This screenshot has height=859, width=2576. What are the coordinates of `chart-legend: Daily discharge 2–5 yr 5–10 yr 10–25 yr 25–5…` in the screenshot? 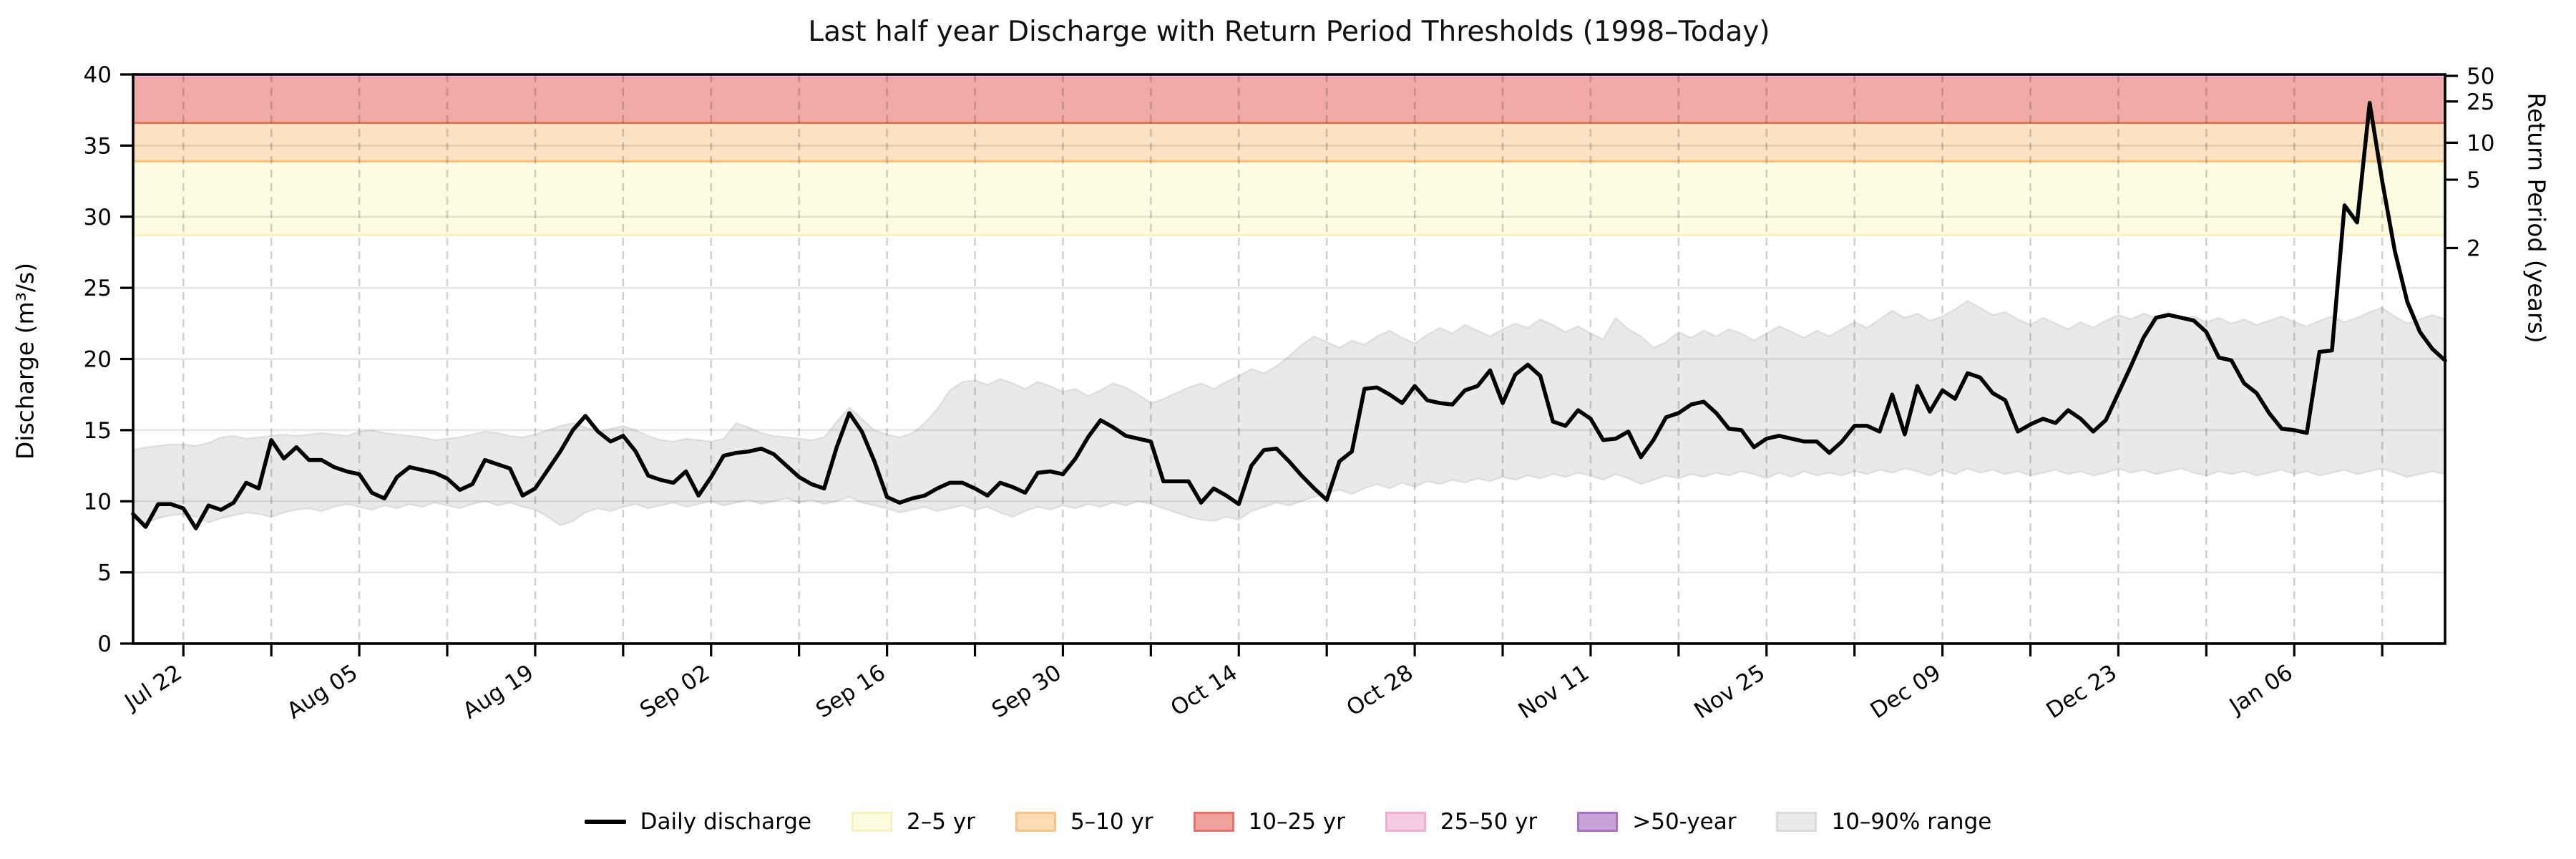 It's located at (1288, 821).